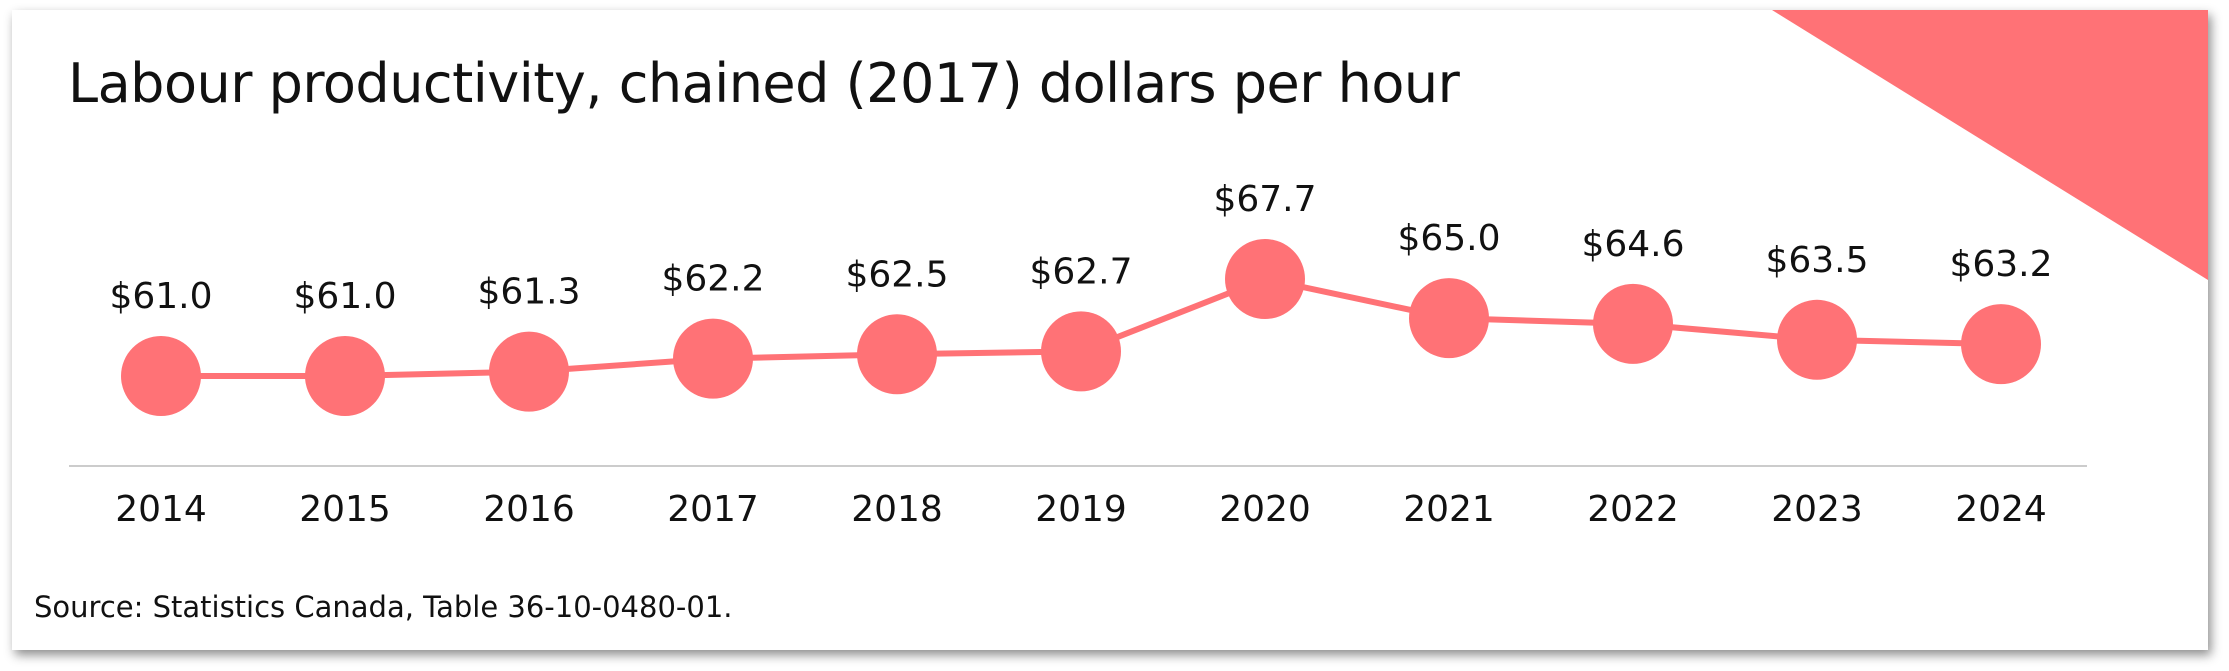  What do you see at coordinates (1264, 199) in the screenshot?
I see `data-label-2020: $67.7` at bounding box center [1264, 199].